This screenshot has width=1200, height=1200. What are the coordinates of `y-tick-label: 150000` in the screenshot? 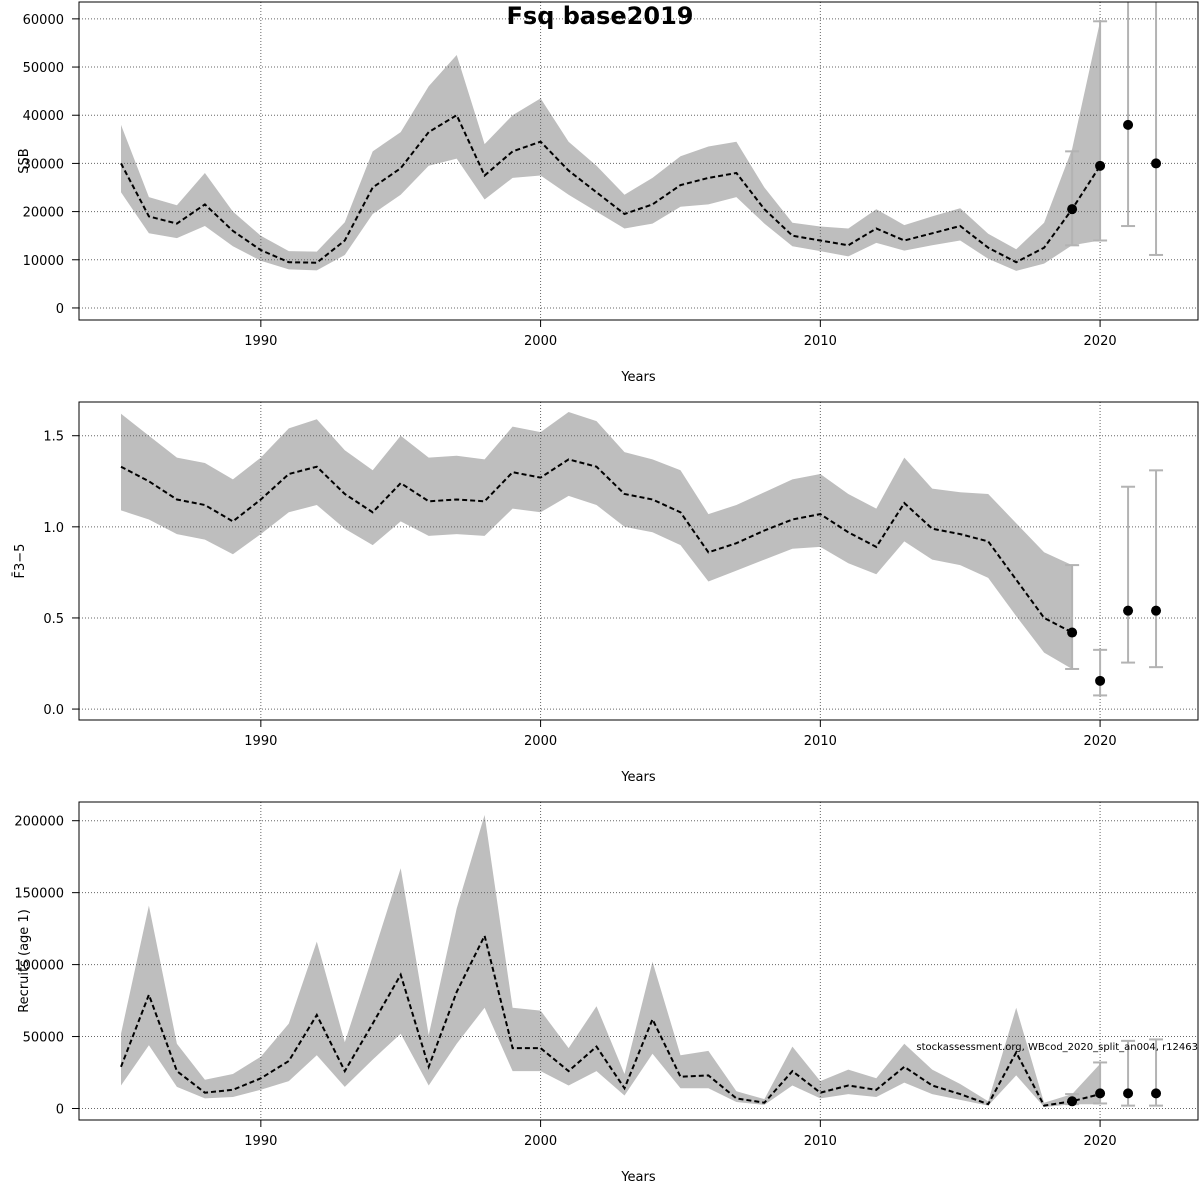 It's located at (39, 894).